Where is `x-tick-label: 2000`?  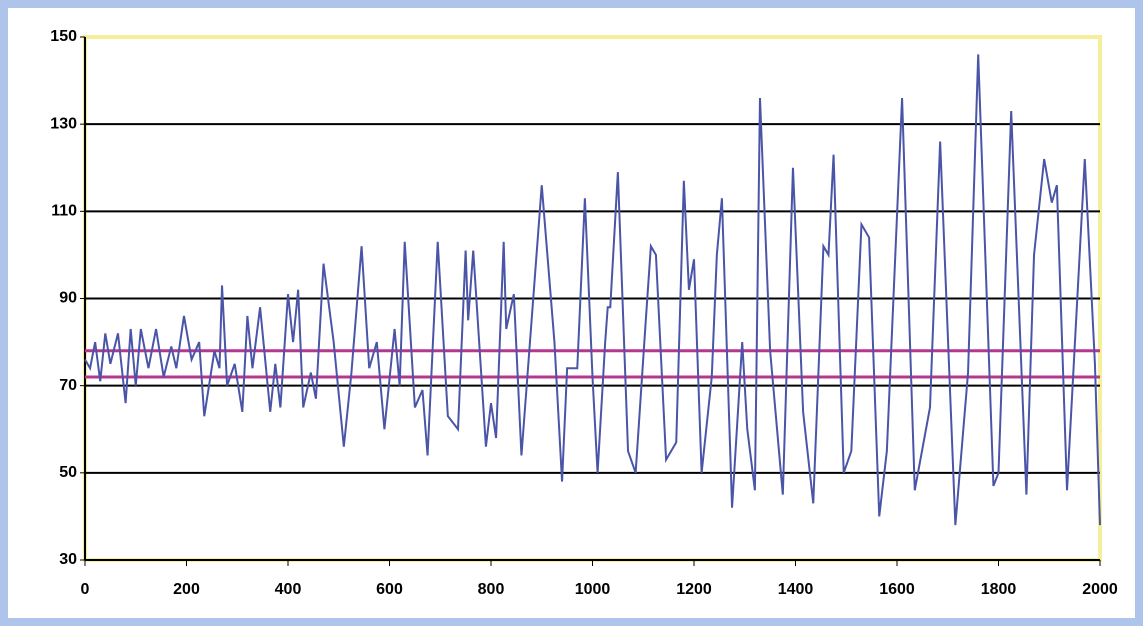
x-tick-label: 2000 is located at coordinates (1100, 589).